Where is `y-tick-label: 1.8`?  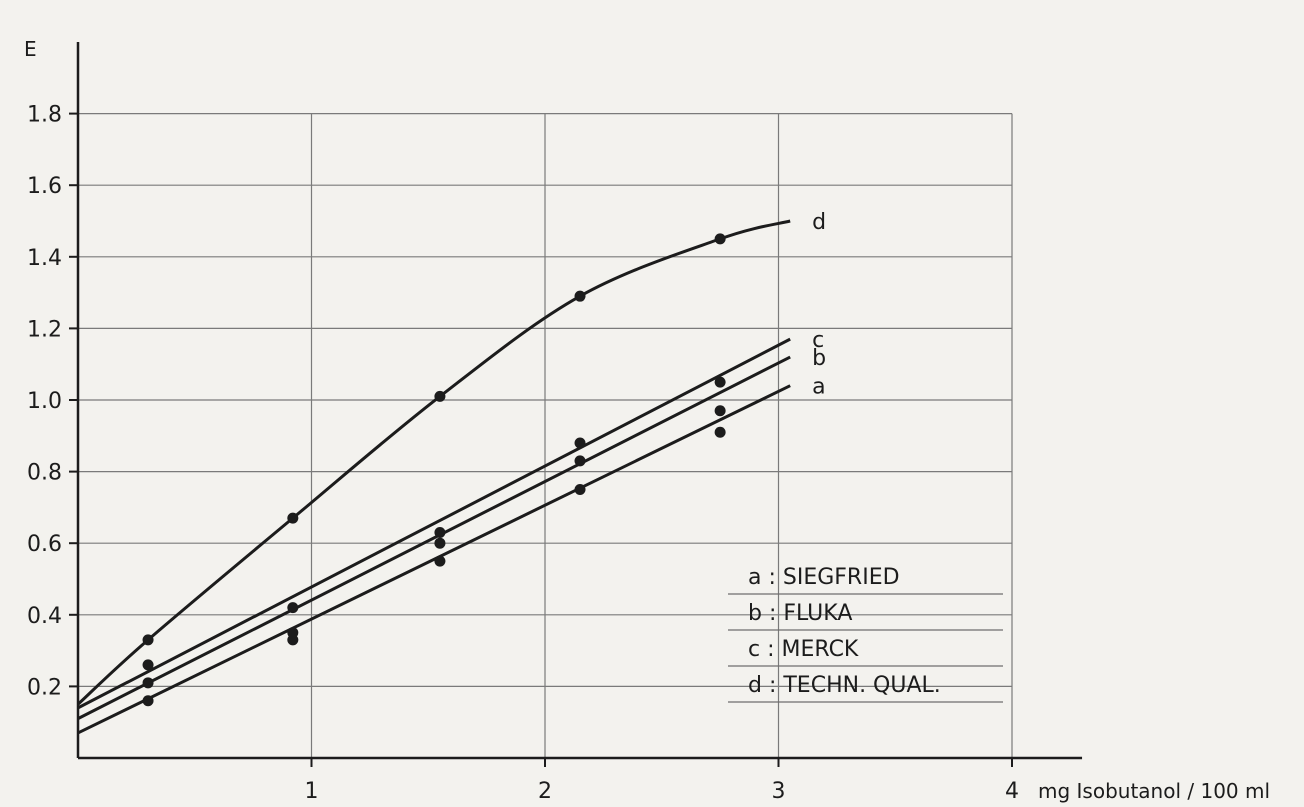
y-tick-label: 1.8 is located at coordinates (44, 115).